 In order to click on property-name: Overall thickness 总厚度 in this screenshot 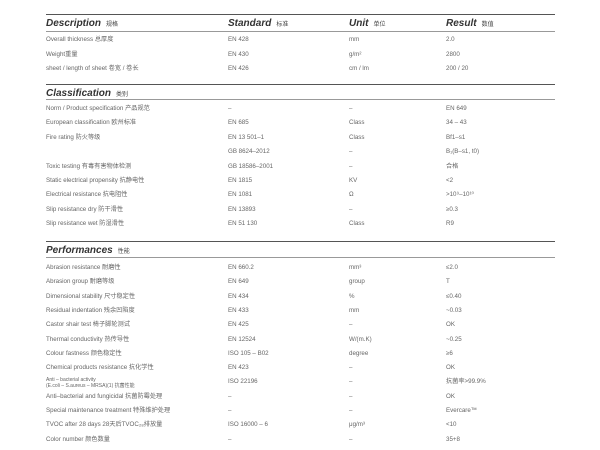, I will do `click(80, 39)`.